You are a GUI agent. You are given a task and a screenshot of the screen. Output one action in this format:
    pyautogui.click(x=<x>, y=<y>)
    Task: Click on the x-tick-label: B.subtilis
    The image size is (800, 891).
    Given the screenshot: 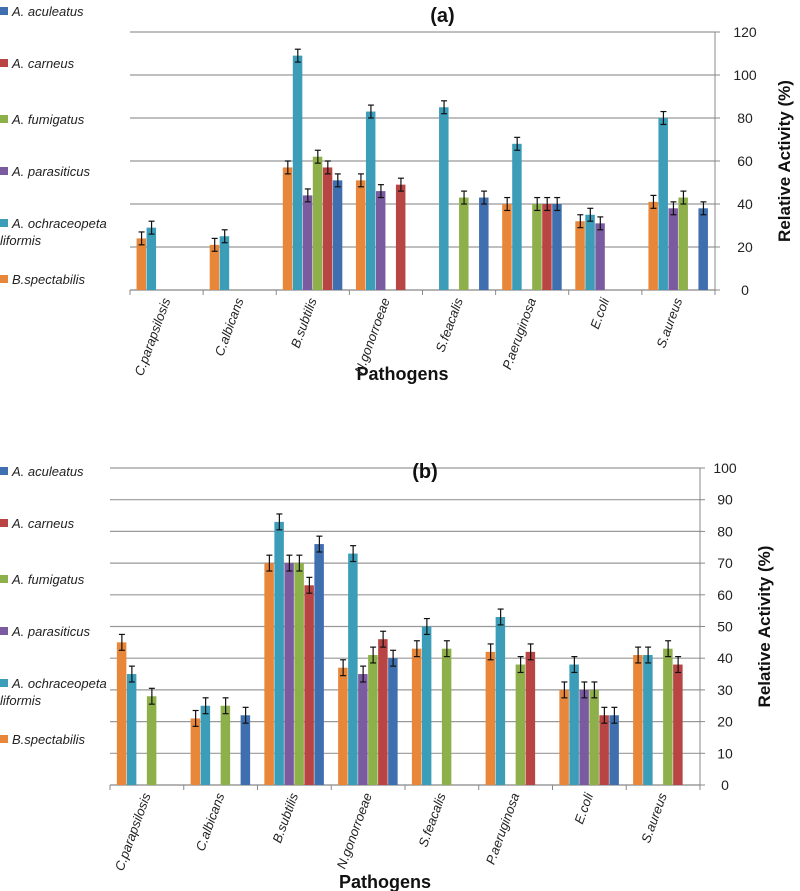 What is the action you would take?
    pyautogui.click(x=285, y=817)
    